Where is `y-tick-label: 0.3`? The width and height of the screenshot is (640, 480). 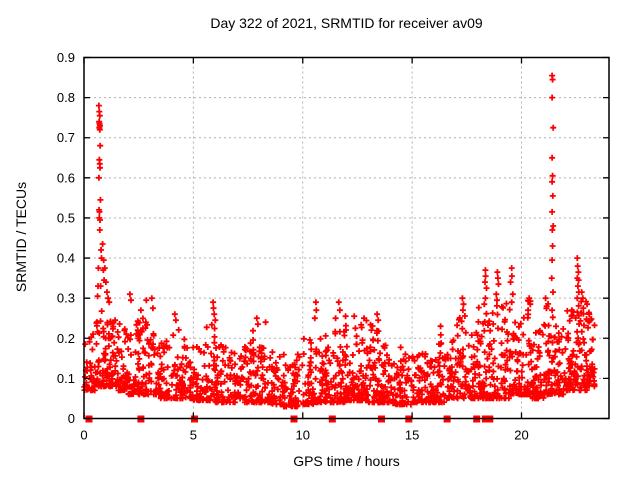
y-tick-label: 0.3 is located at coordinates (66, 298).